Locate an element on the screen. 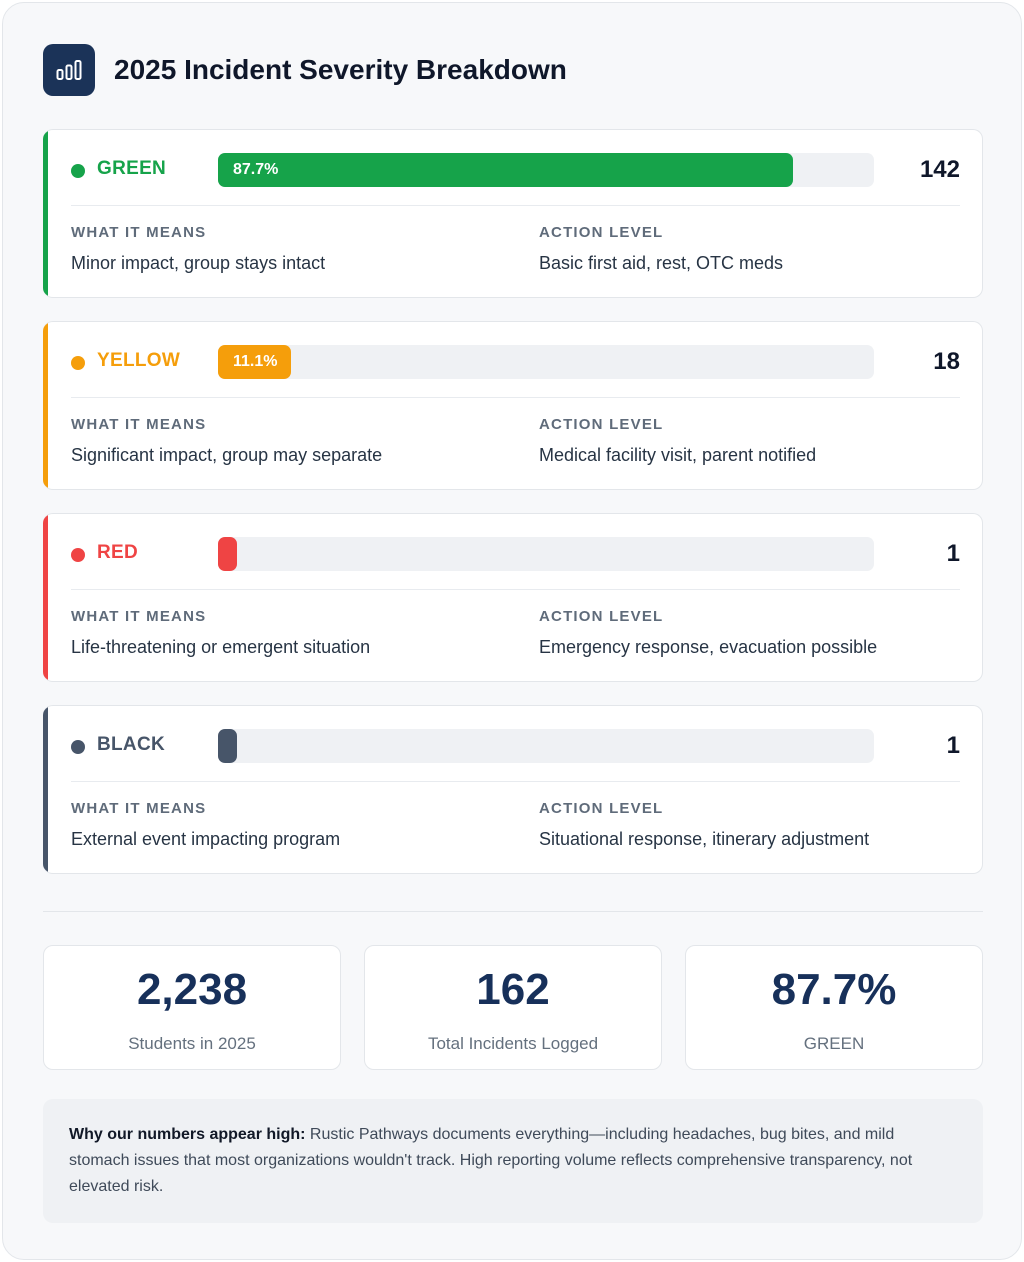 The width and height of the screenshot is (1024, 1262). header: 2025 Incident Severity Breakdown is located at coordinates (305, 70).